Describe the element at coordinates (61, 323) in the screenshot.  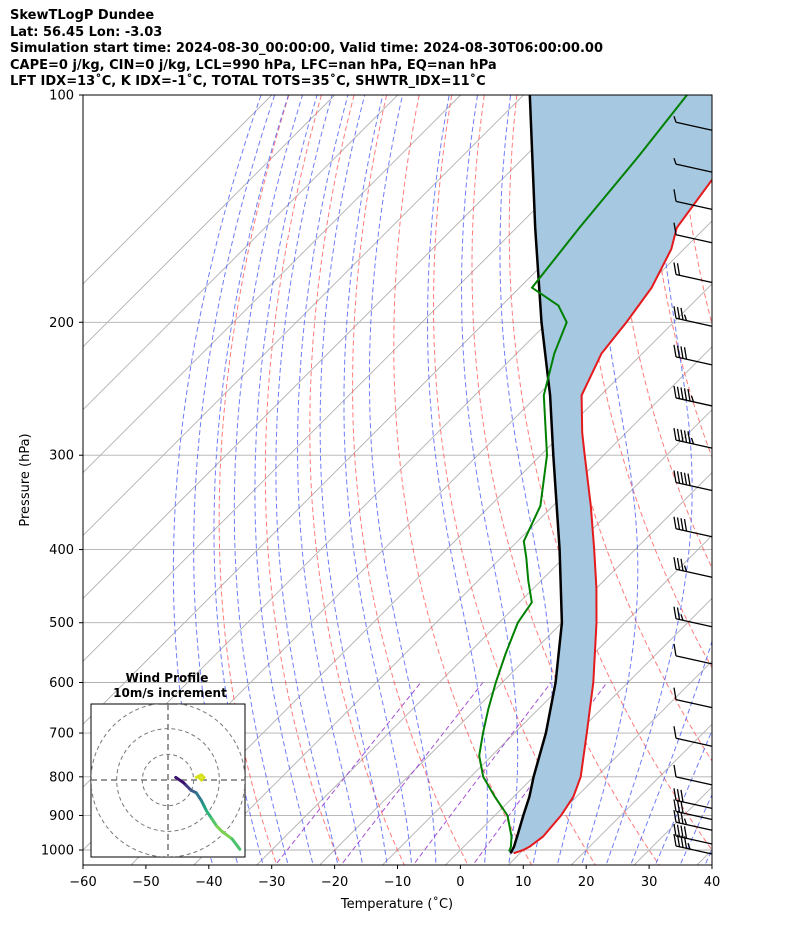
I see `y-tick-label: 200` at that location.